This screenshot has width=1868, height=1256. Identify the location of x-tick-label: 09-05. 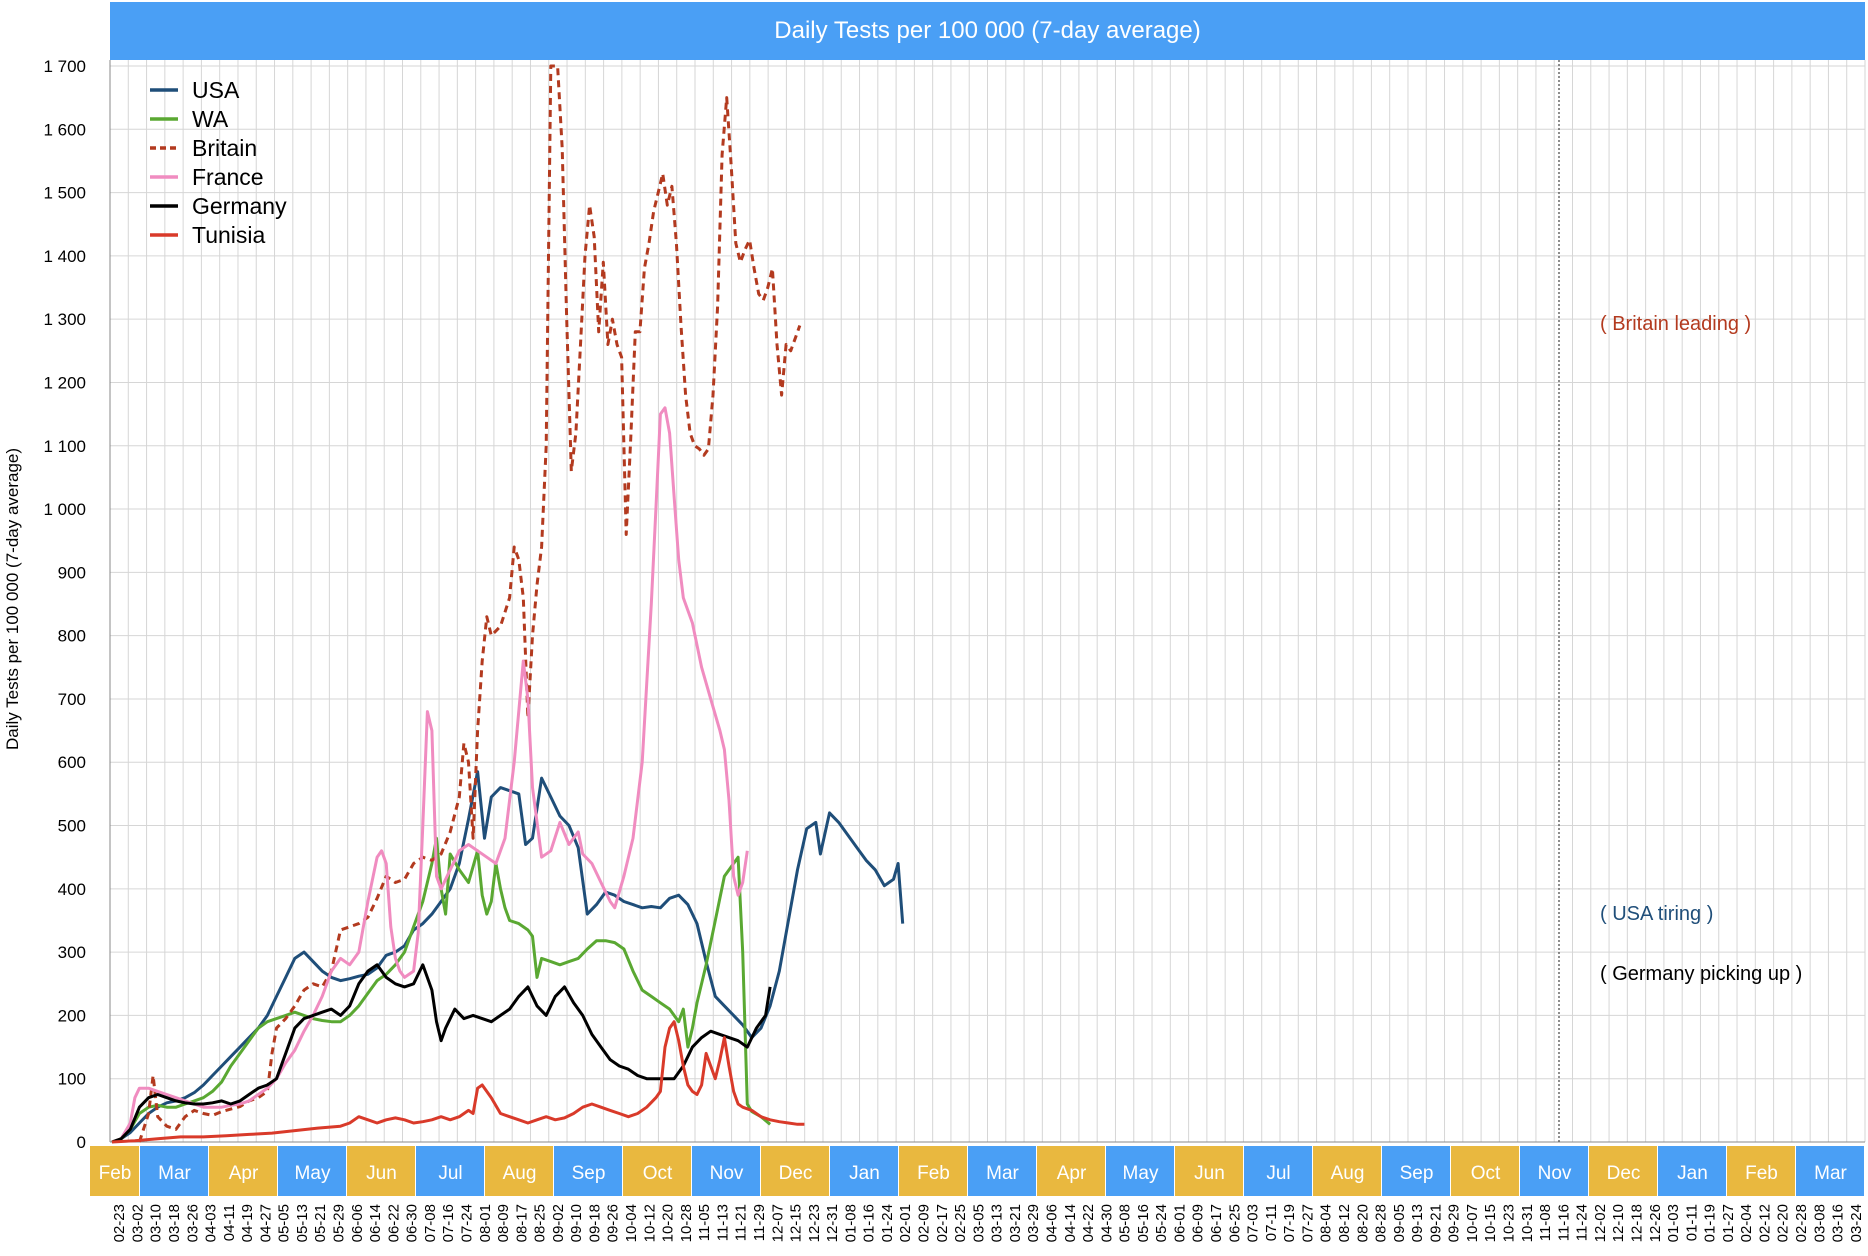
(1399, 1223).